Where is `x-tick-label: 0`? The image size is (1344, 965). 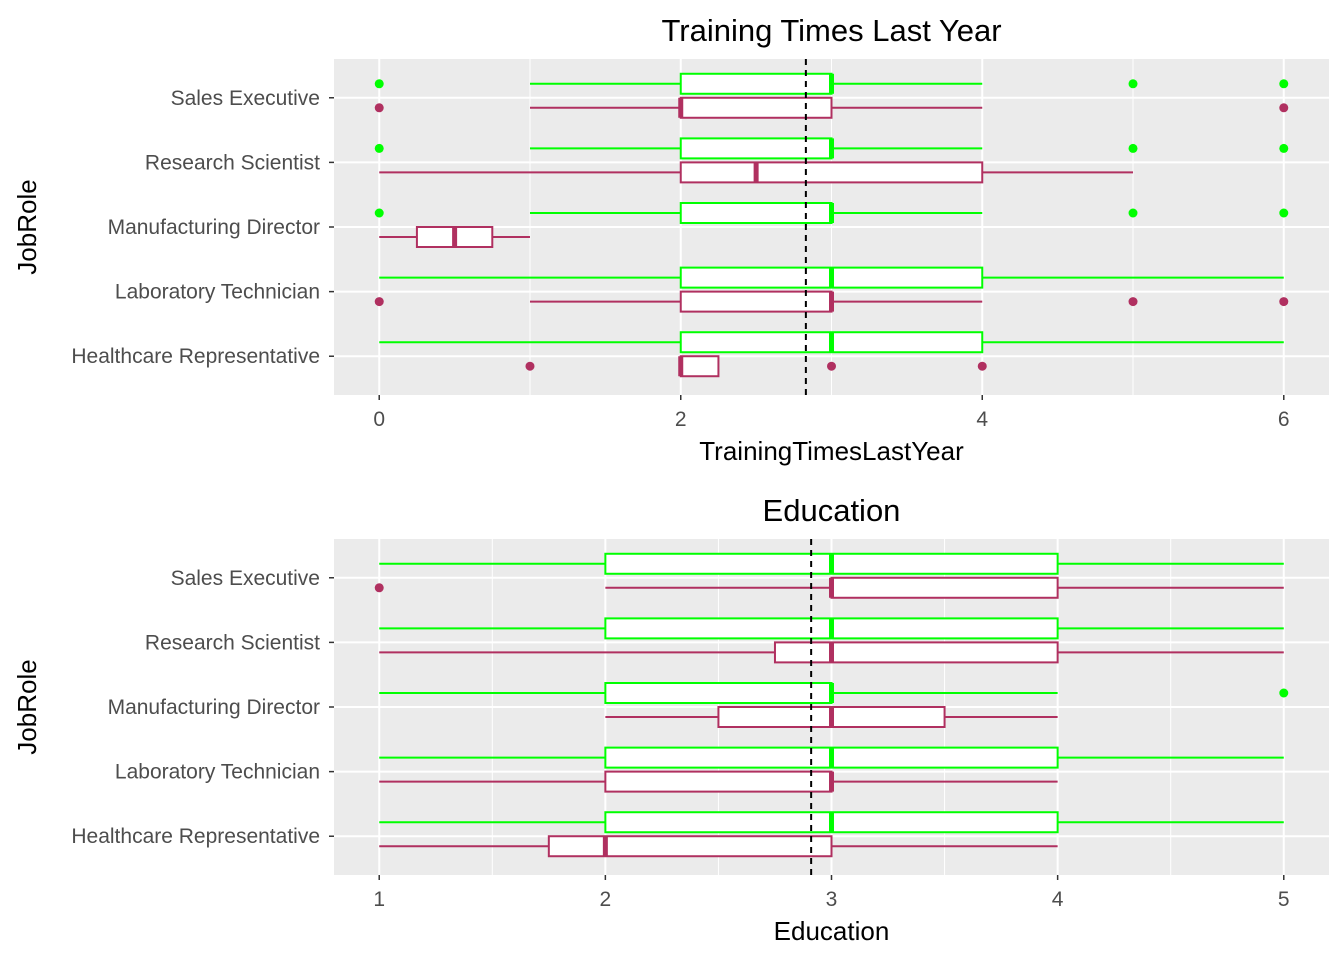 x-tick-label: 0 is located at coordinates (379, 419).